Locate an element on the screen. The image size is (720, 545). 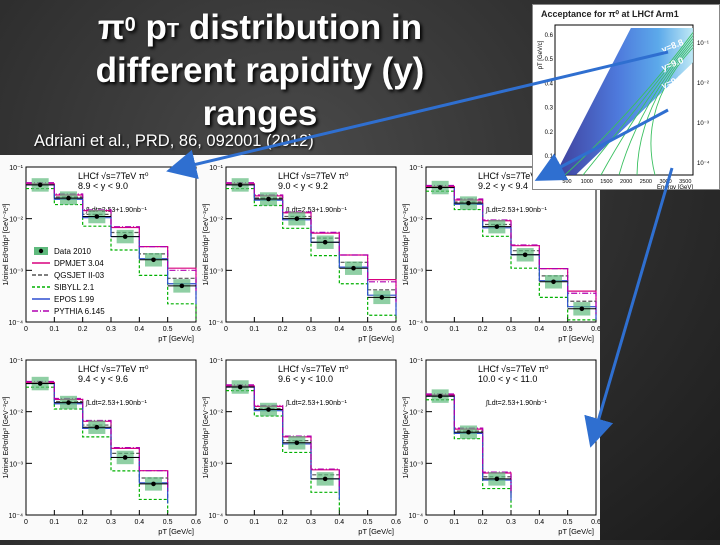
legend-label-epos: EPOS 1.99 is located at coordinates (74, 299).